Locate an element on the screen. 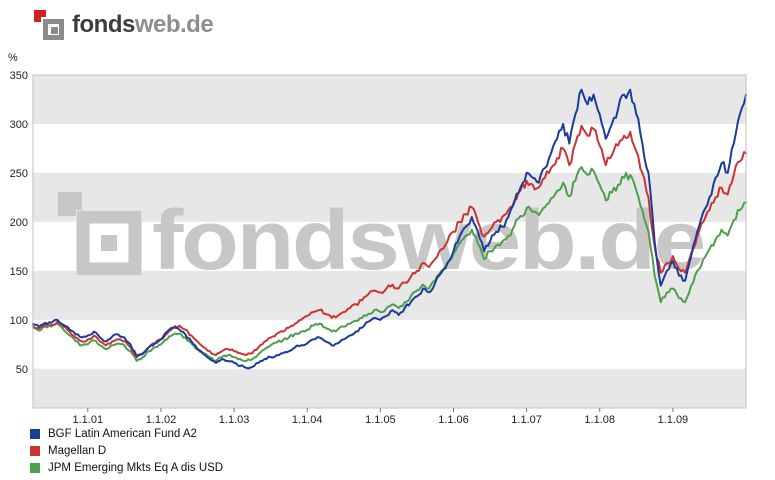 The width and height of the screenshot is (775, 480). svg-text: 1.1.08 is located at coordinates (599, 418).